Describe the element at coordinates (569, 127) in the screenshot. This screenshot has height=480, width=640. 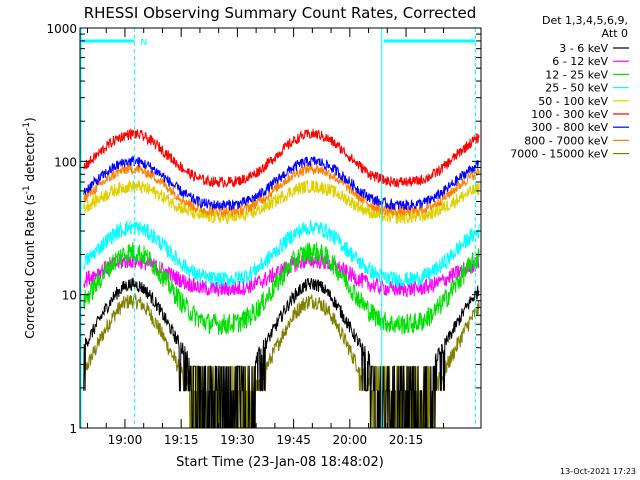
I see `legend-entry-label: 300 - 800 keV` at that location.